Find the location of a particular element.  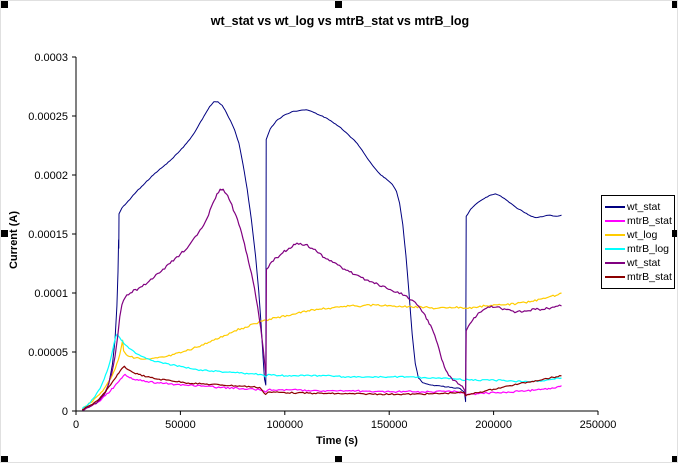

legend-item-wt_log-2: wt_log is located at coordinates (638, 235).